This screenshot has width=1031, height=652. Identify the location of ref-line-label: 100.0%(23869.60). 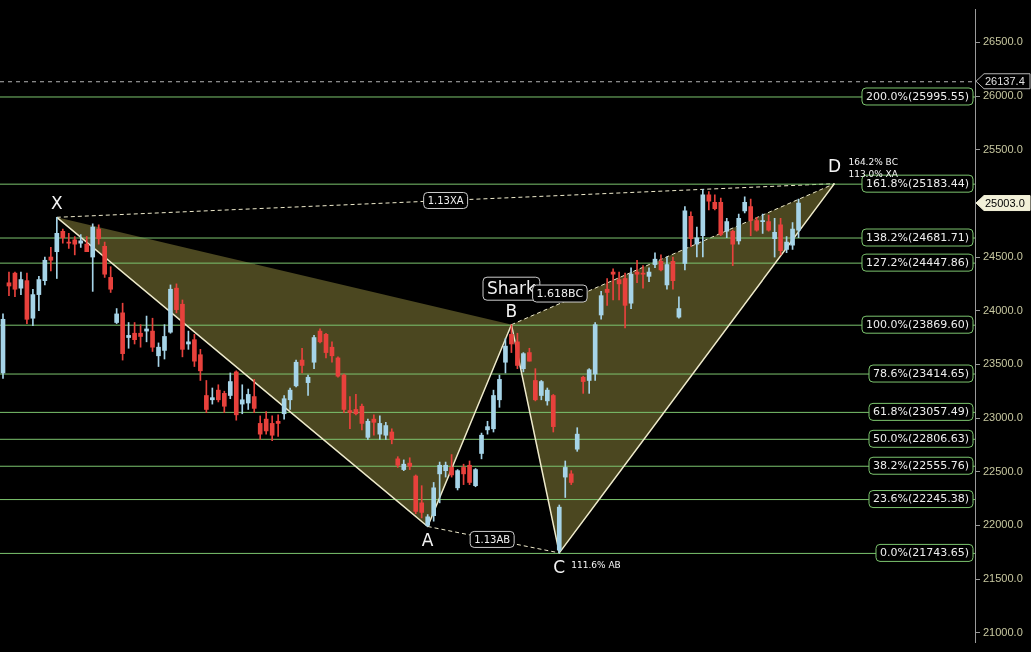
(917, 325).